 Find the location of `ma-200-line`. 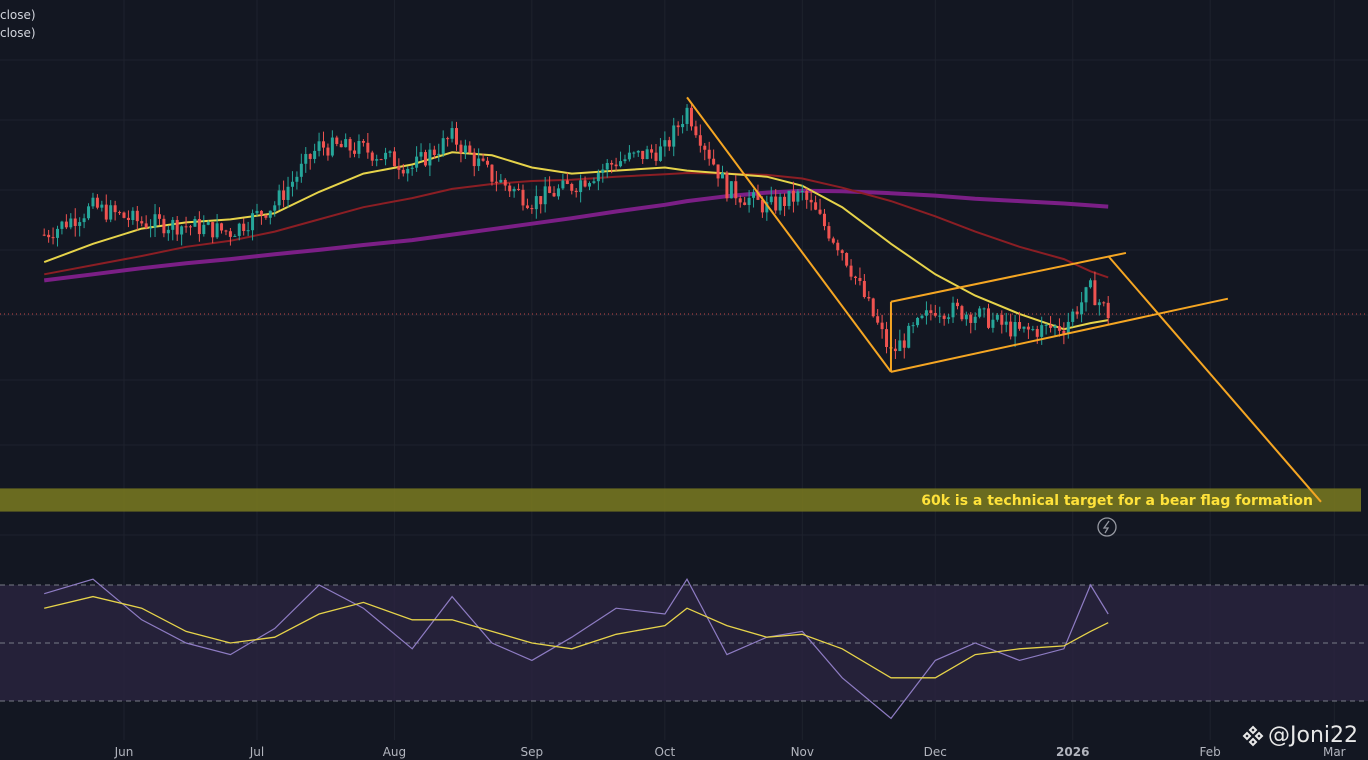

ma-200-line is located at coordinates (576, 235).